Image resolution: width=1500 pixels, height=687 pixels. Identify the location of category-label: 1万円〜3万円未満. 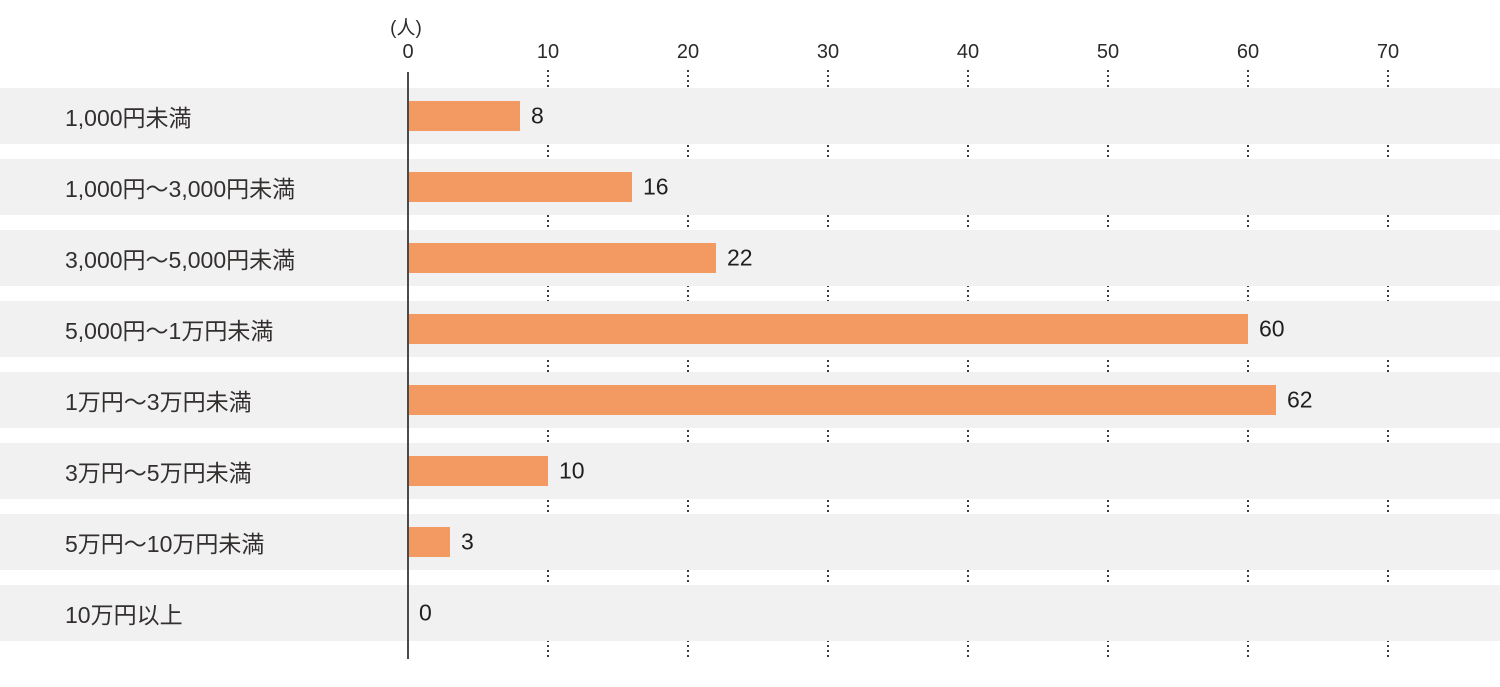
(158, 402).